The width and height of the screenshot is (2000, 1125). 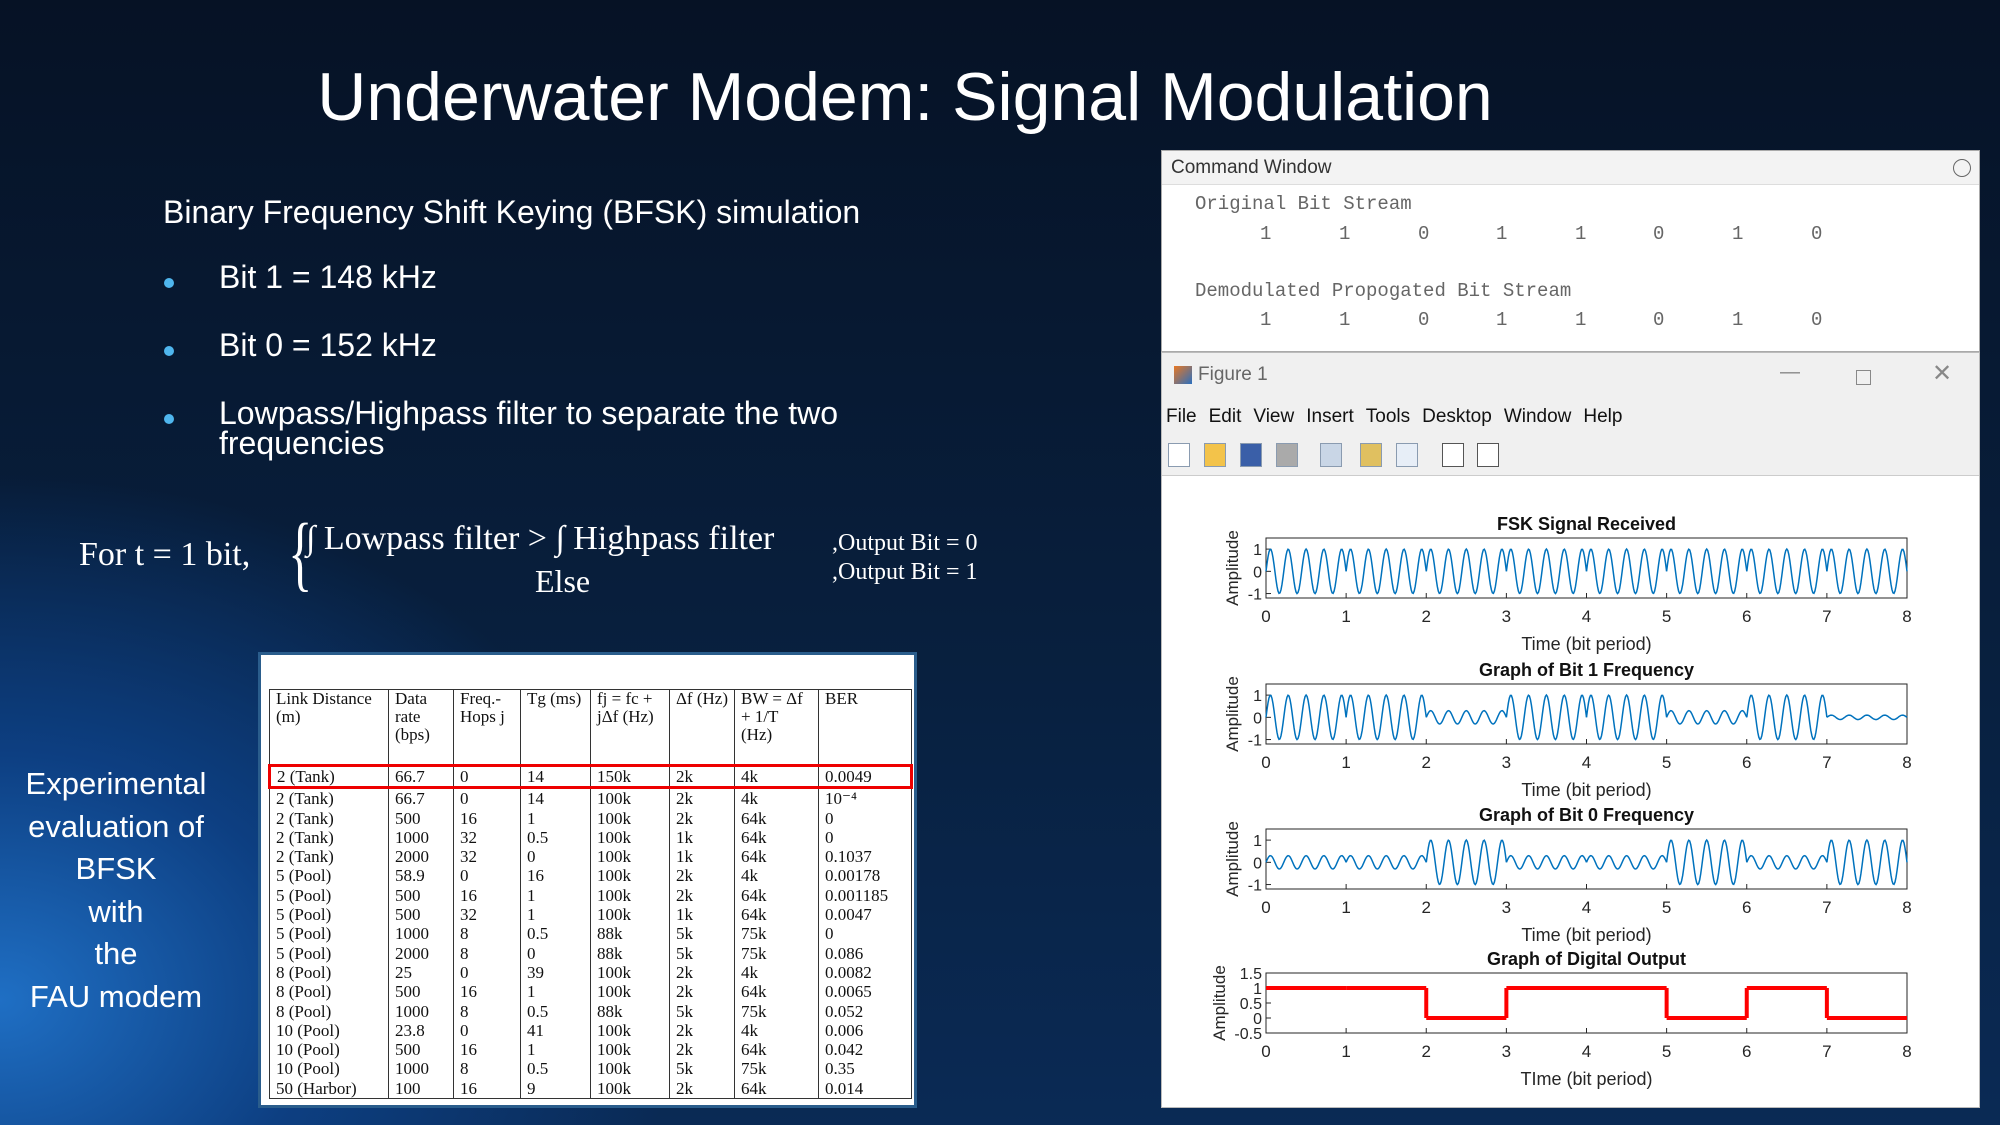 What do you see at coordinates (1817, 234) in the screenshot?
I see `bit-value: 0` at bounding box center [1817, 234].